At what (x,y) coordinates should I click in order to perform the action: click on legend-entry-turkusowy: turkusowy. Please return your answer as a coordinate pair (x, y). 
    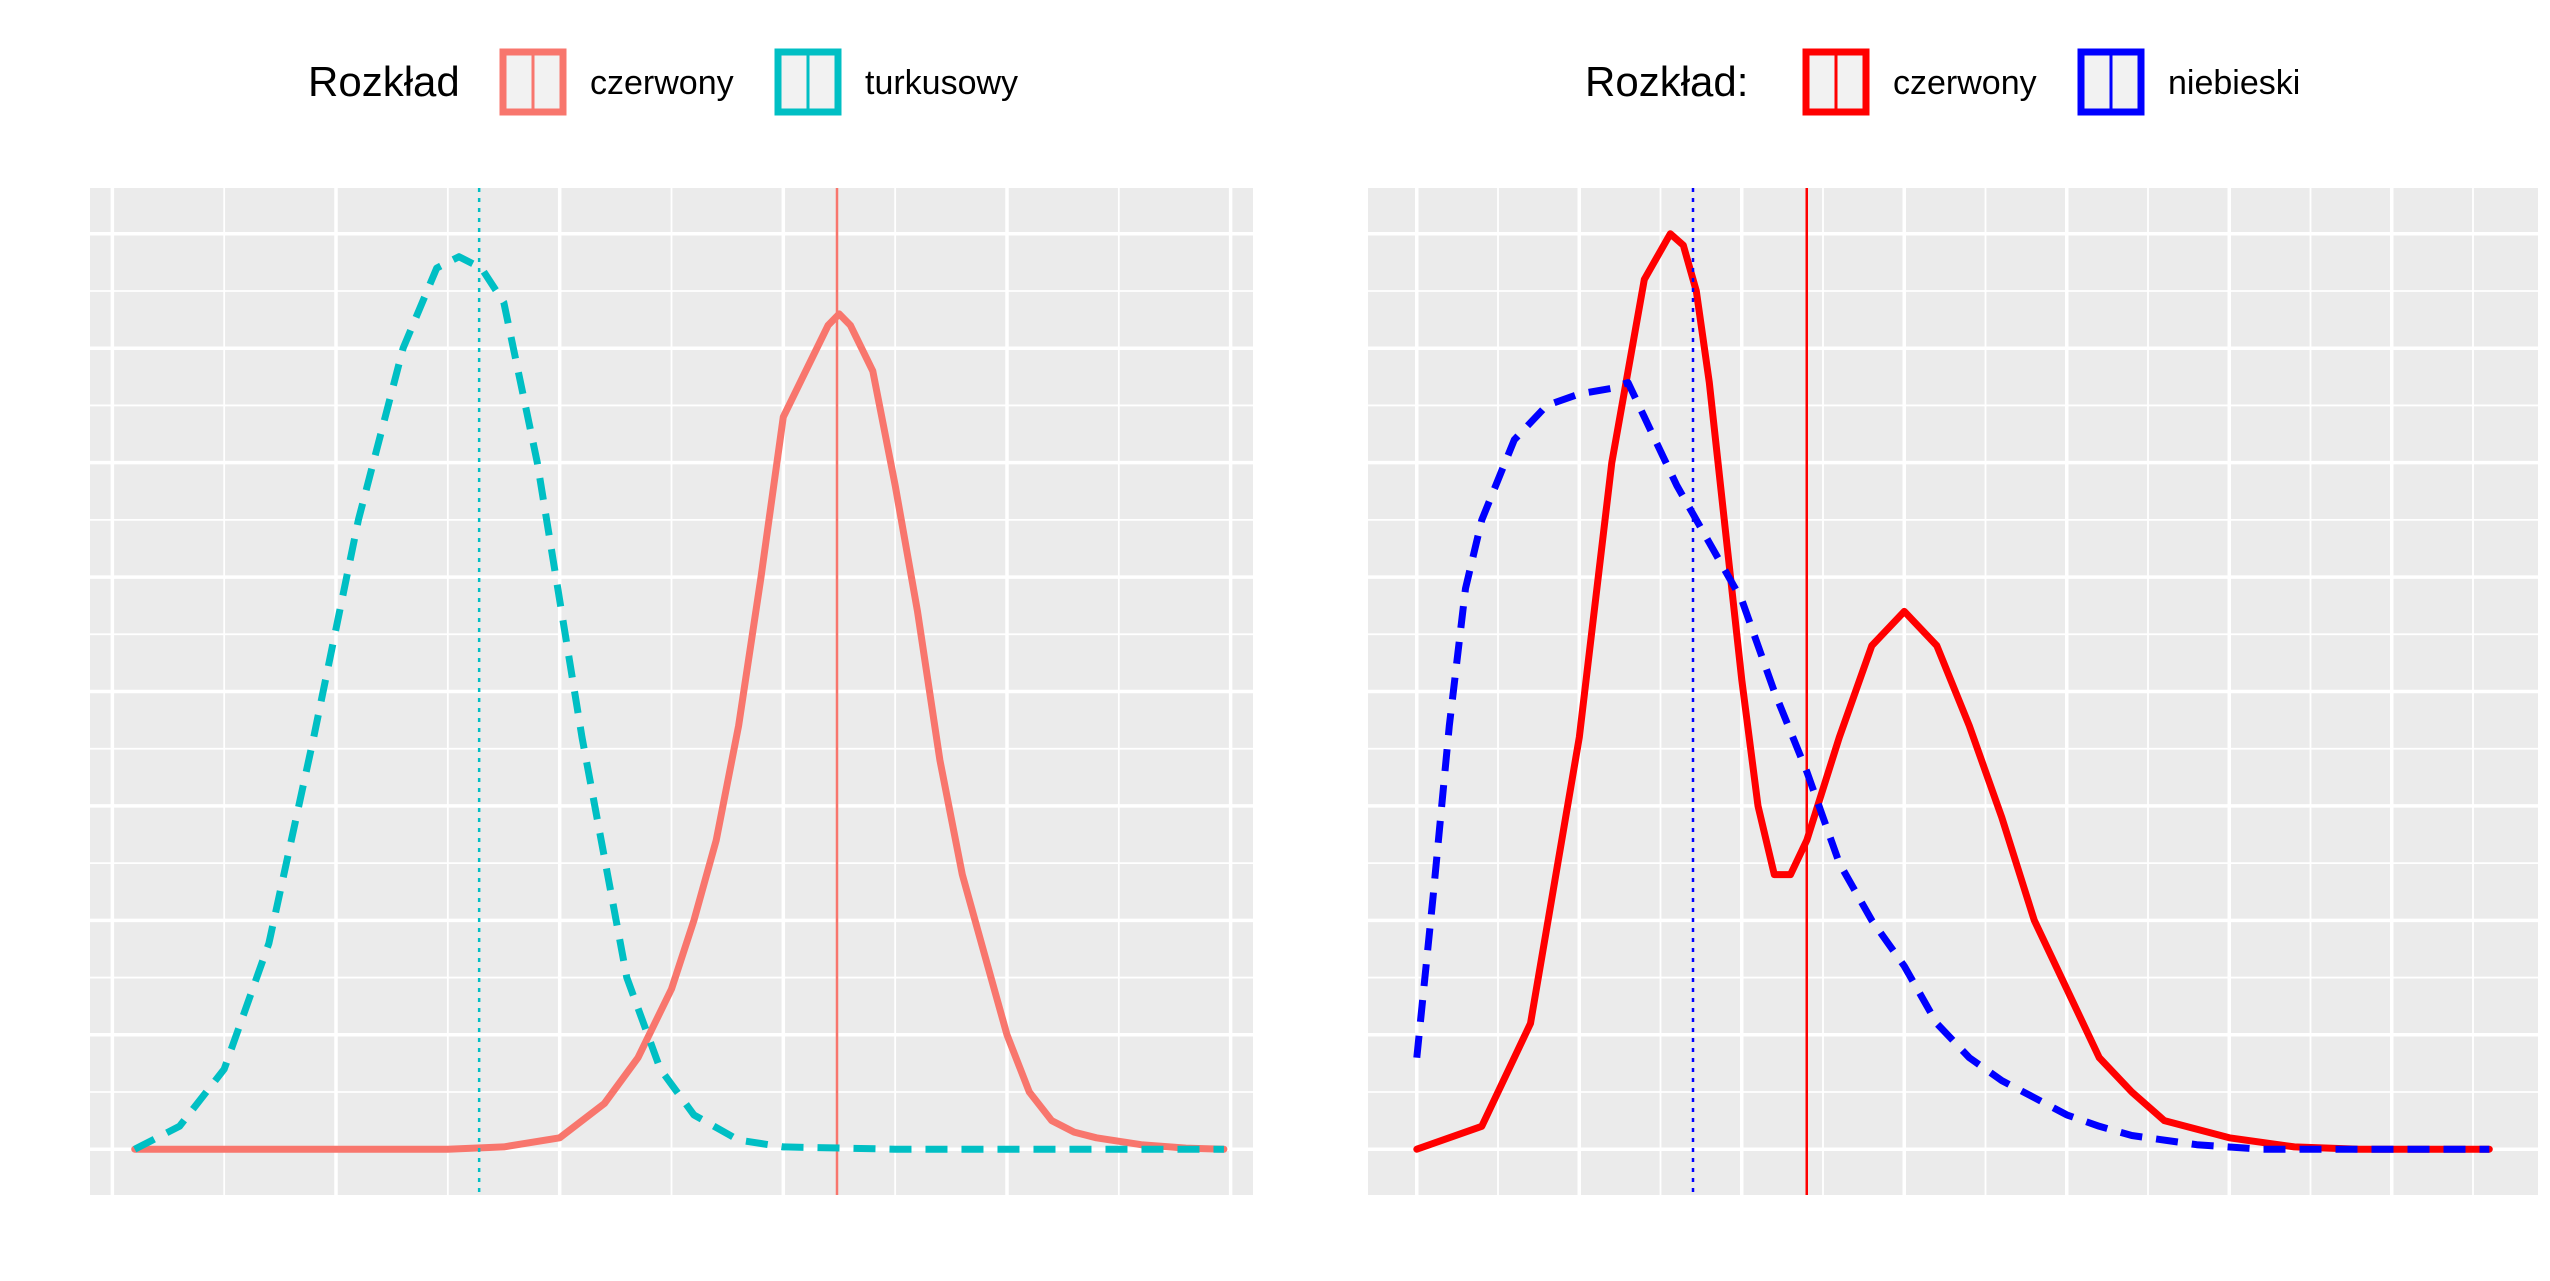
    Looking at the image, I should click on (896, 82).